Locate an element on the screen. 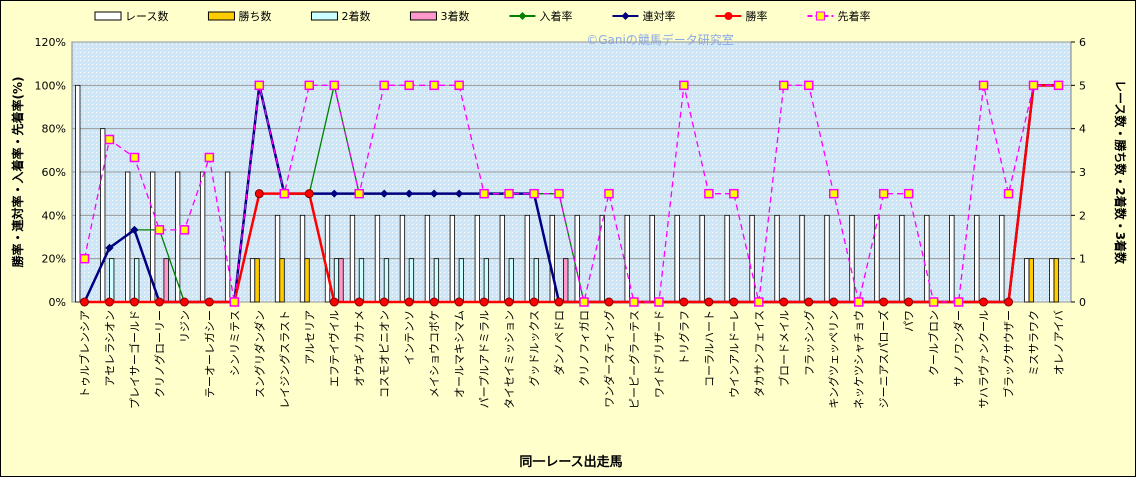  y-tick-label: 100% is located at coordinates (50, 85).